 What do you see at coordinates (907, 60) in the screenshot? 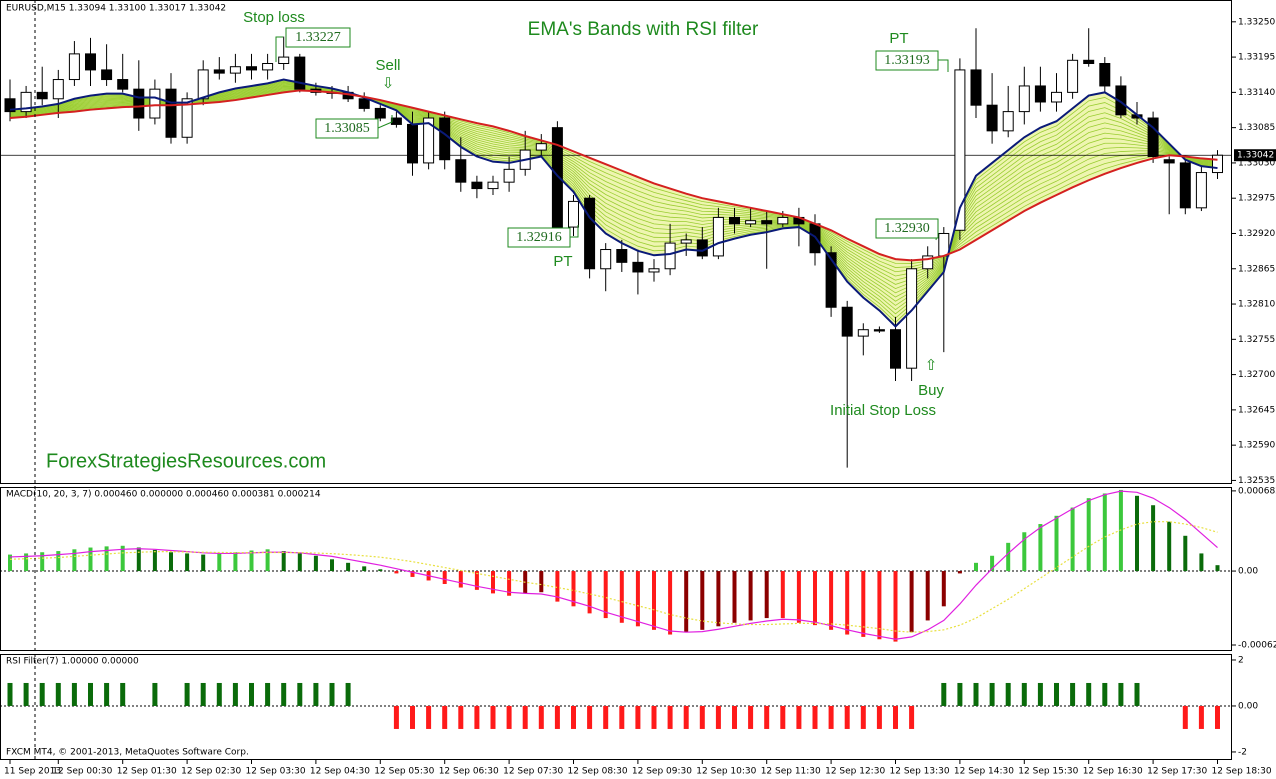
I see `annotation: 1.33193` at bounding box center [907, 60].